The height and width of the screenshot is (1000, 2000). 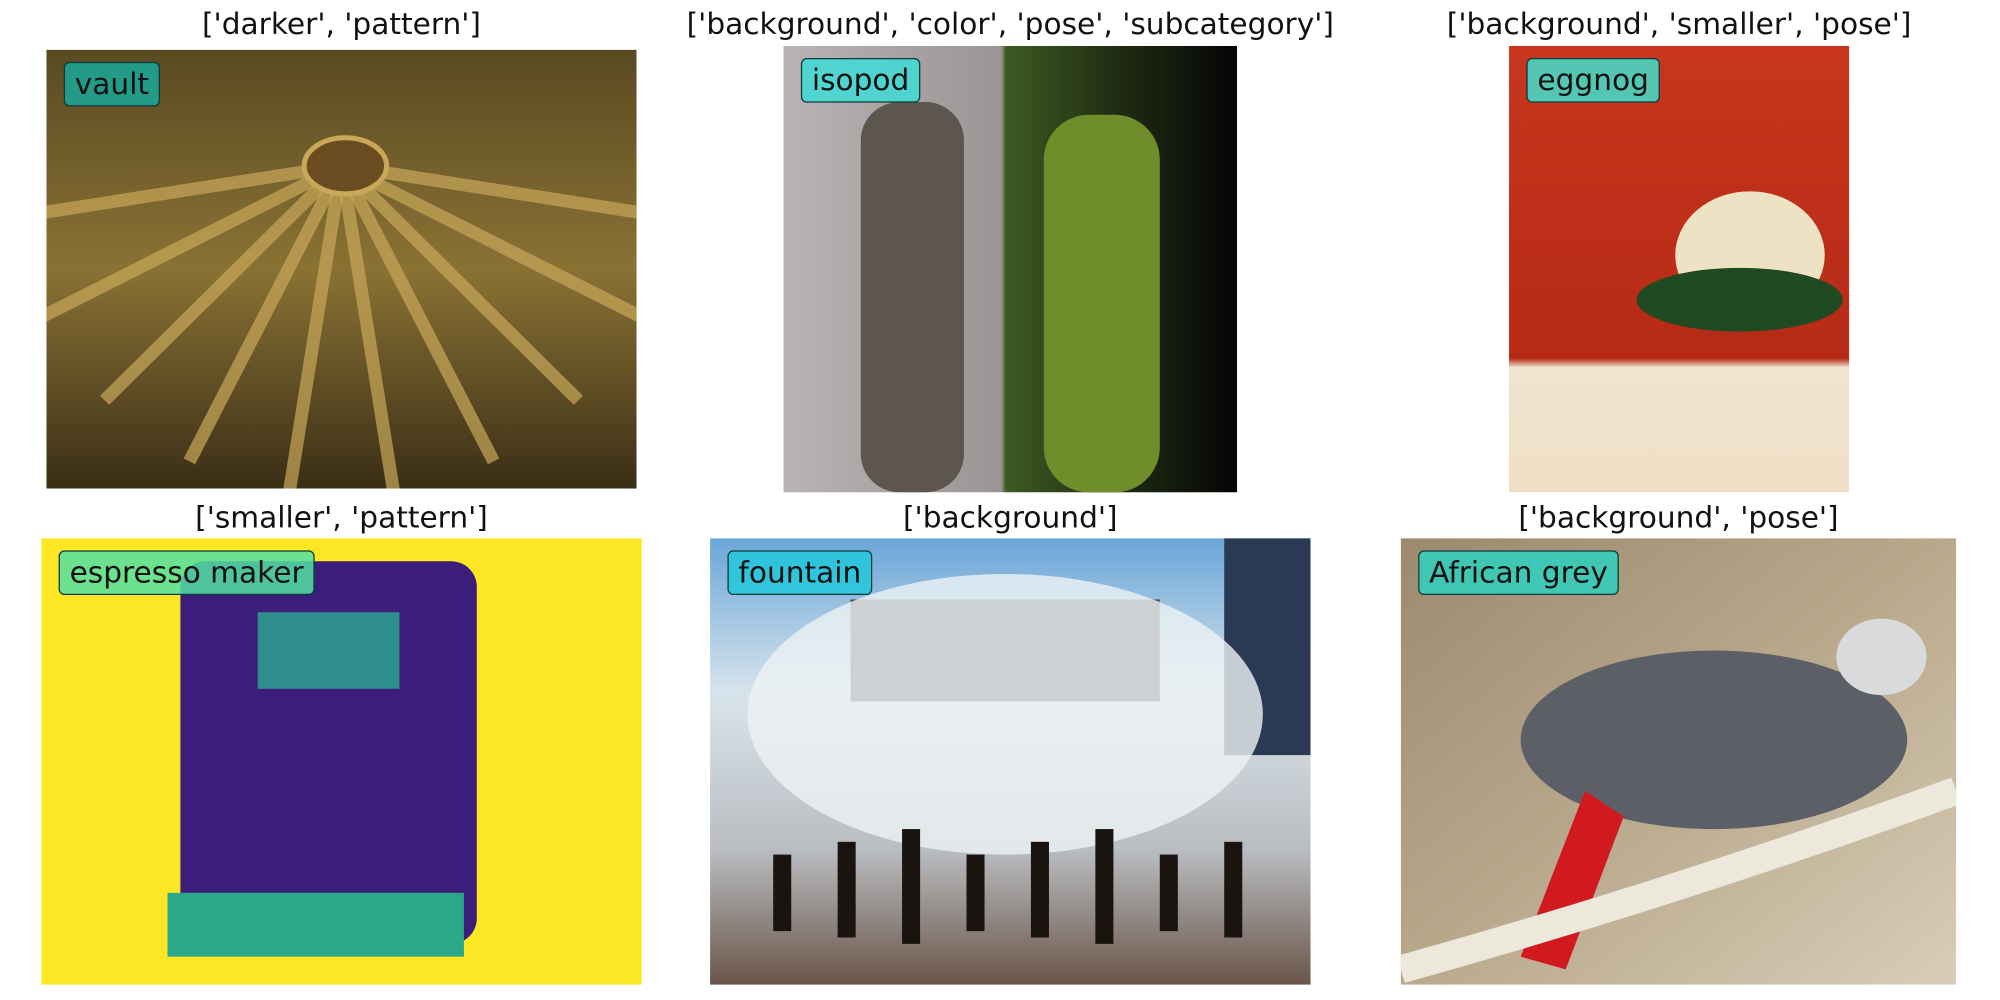 What do you see at coordinates (341, 518) in the screenshot?
I see `panel-title: ['smaller', 'pattern']` at bounding box center [341, 518].